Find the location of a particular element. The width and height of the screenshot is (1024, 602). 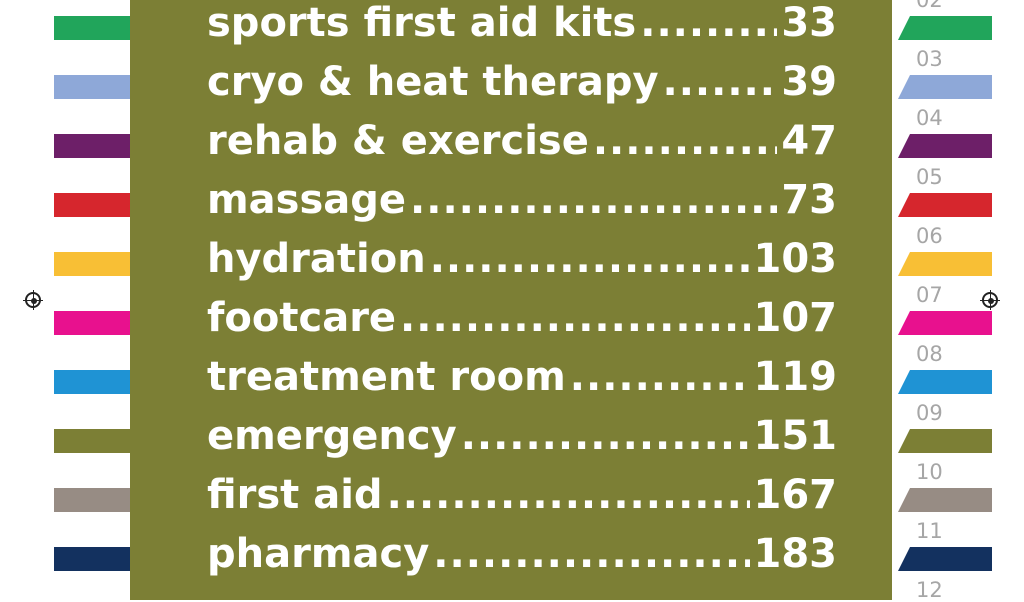

toc-page-number: 39 is located at coordinates (809, 82).